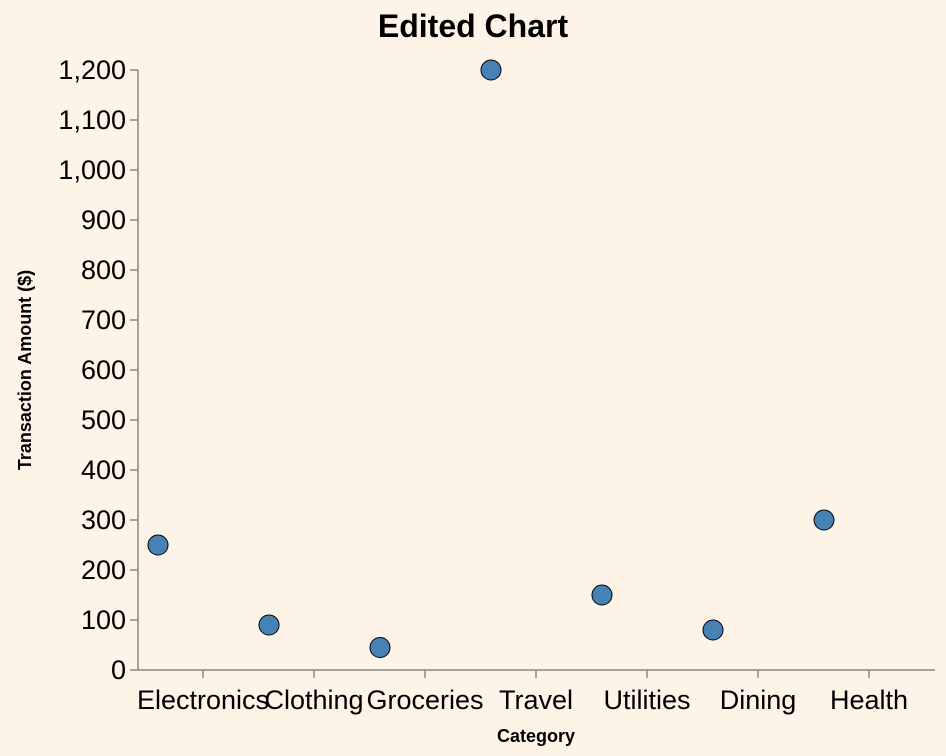  Describe the element at coordinates (103, 220) in the screenshot. I see `y-tick-label: 900` at that location.